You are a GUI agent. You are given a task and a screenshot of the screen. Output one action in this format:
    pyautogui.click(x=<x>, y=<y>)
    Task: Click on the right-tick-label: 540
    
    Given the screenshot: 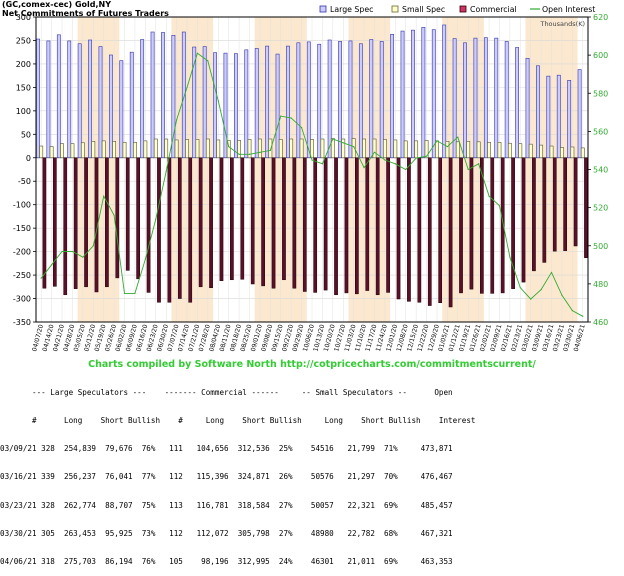 What is the action you would take?
    pyautogui.click(x=600, y=170)
    